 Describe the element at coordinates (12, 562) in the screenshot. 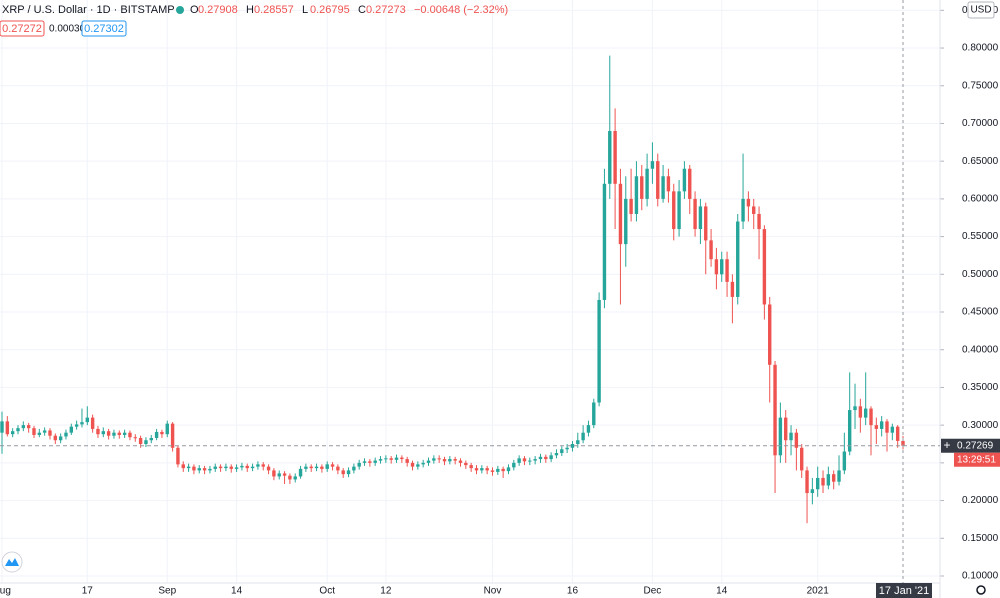

I see `logo` at that location.